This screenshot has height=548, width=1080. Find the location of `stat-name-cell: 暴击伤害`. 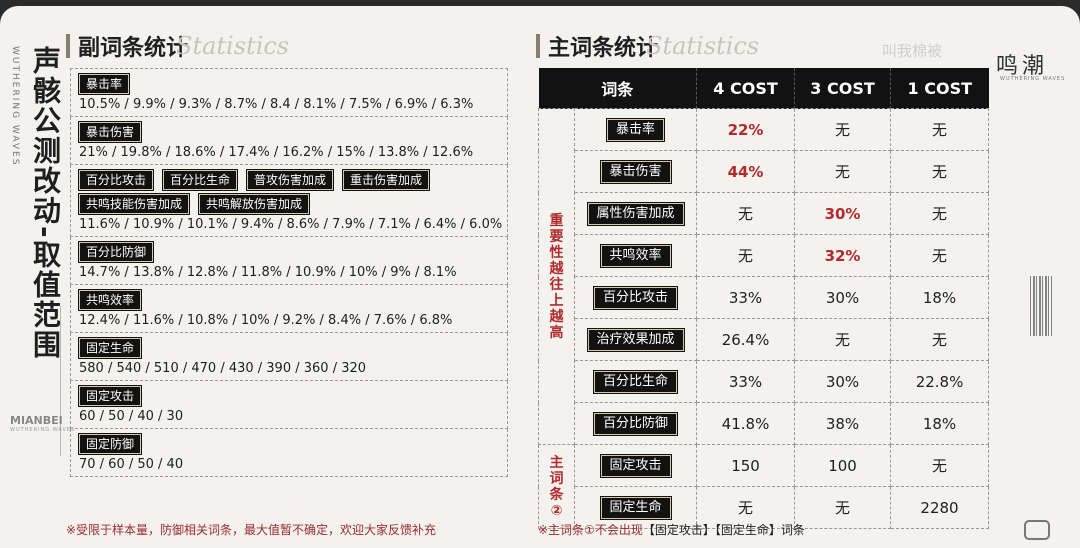

stat-name-cell: 暴击伤害 is located at coordinates (635, 171).